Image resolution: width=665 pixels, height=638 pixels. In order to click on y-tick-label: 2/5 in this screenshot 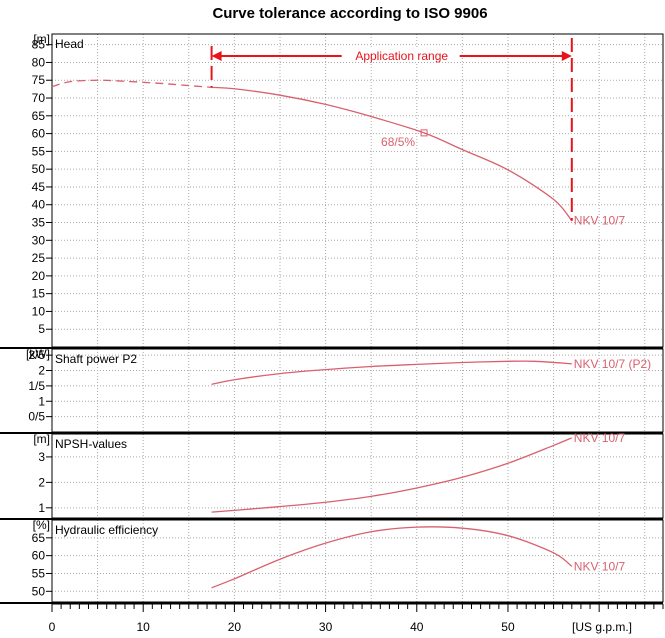, I will do `click(36, 355)`.